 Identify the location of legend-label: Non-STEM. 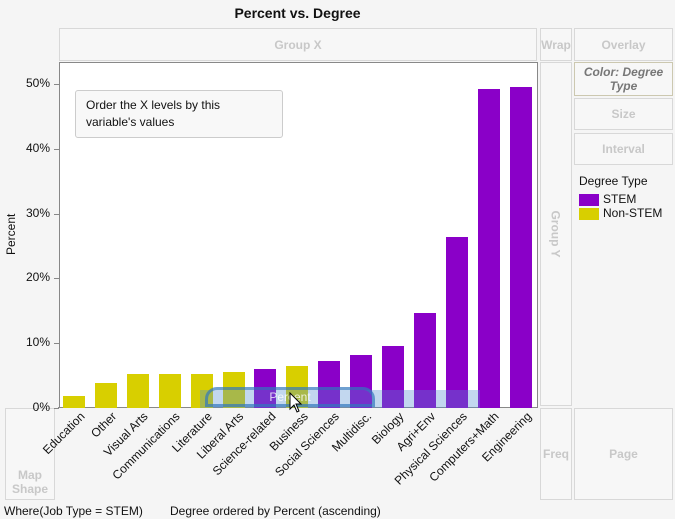
(633, 213).